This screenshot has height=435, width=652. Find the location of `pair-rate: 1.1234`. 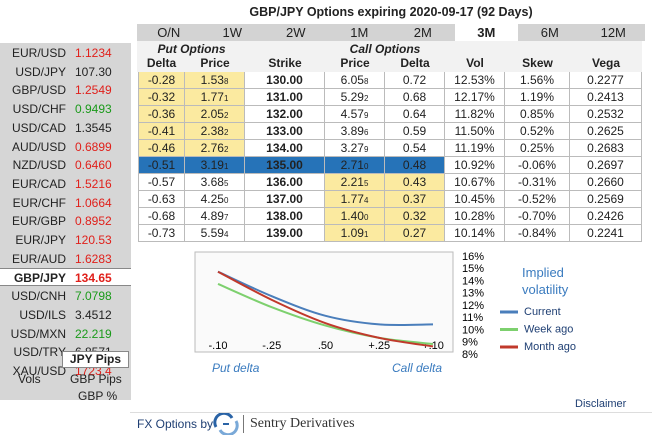

pair-rate: 1.1234 is located at coordinates (93, 53).